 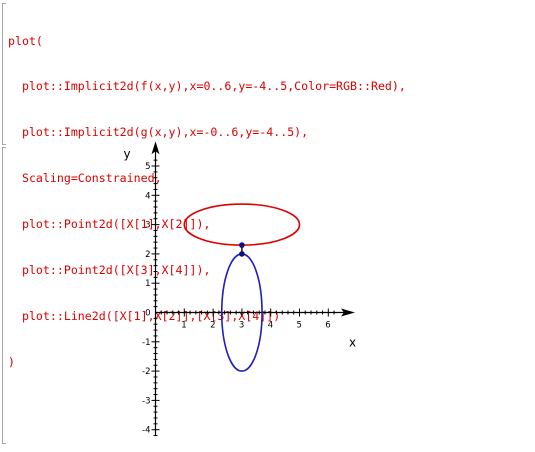 What do you see at coordinates (147, 196) in the screenshot?
I see `y-tick-label: 4` at bounding box center [147, 196].